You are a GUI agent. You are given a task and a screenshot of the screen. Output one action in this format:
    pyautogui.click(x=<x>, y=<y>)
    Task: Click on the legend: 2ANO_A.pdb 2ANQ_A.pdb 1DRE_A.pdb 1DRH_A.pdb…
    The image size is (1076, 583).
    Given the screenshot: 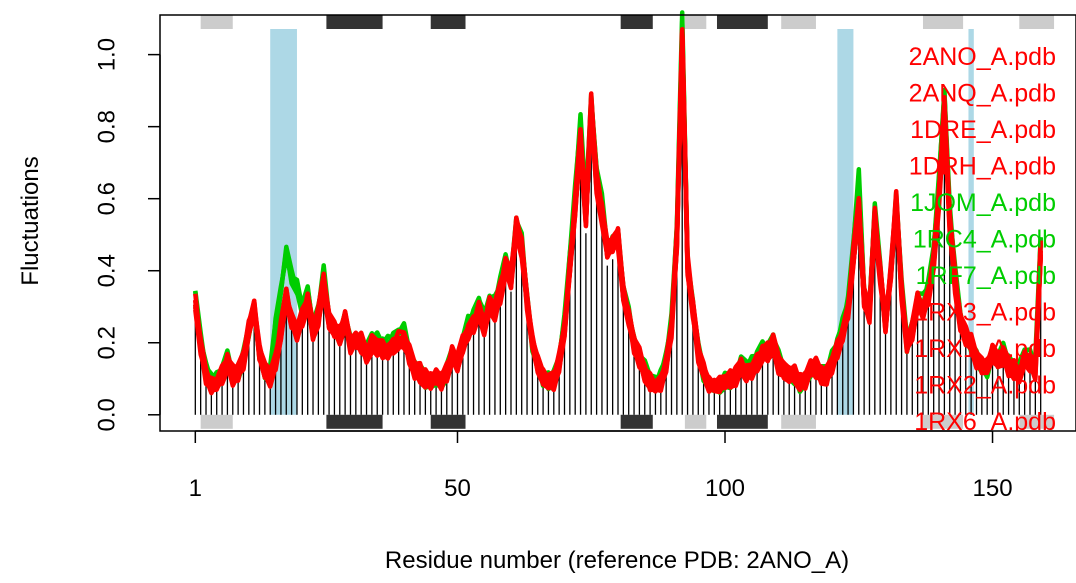 What is the action you would take?
    pyautogui.click(x=982, y=239)
    